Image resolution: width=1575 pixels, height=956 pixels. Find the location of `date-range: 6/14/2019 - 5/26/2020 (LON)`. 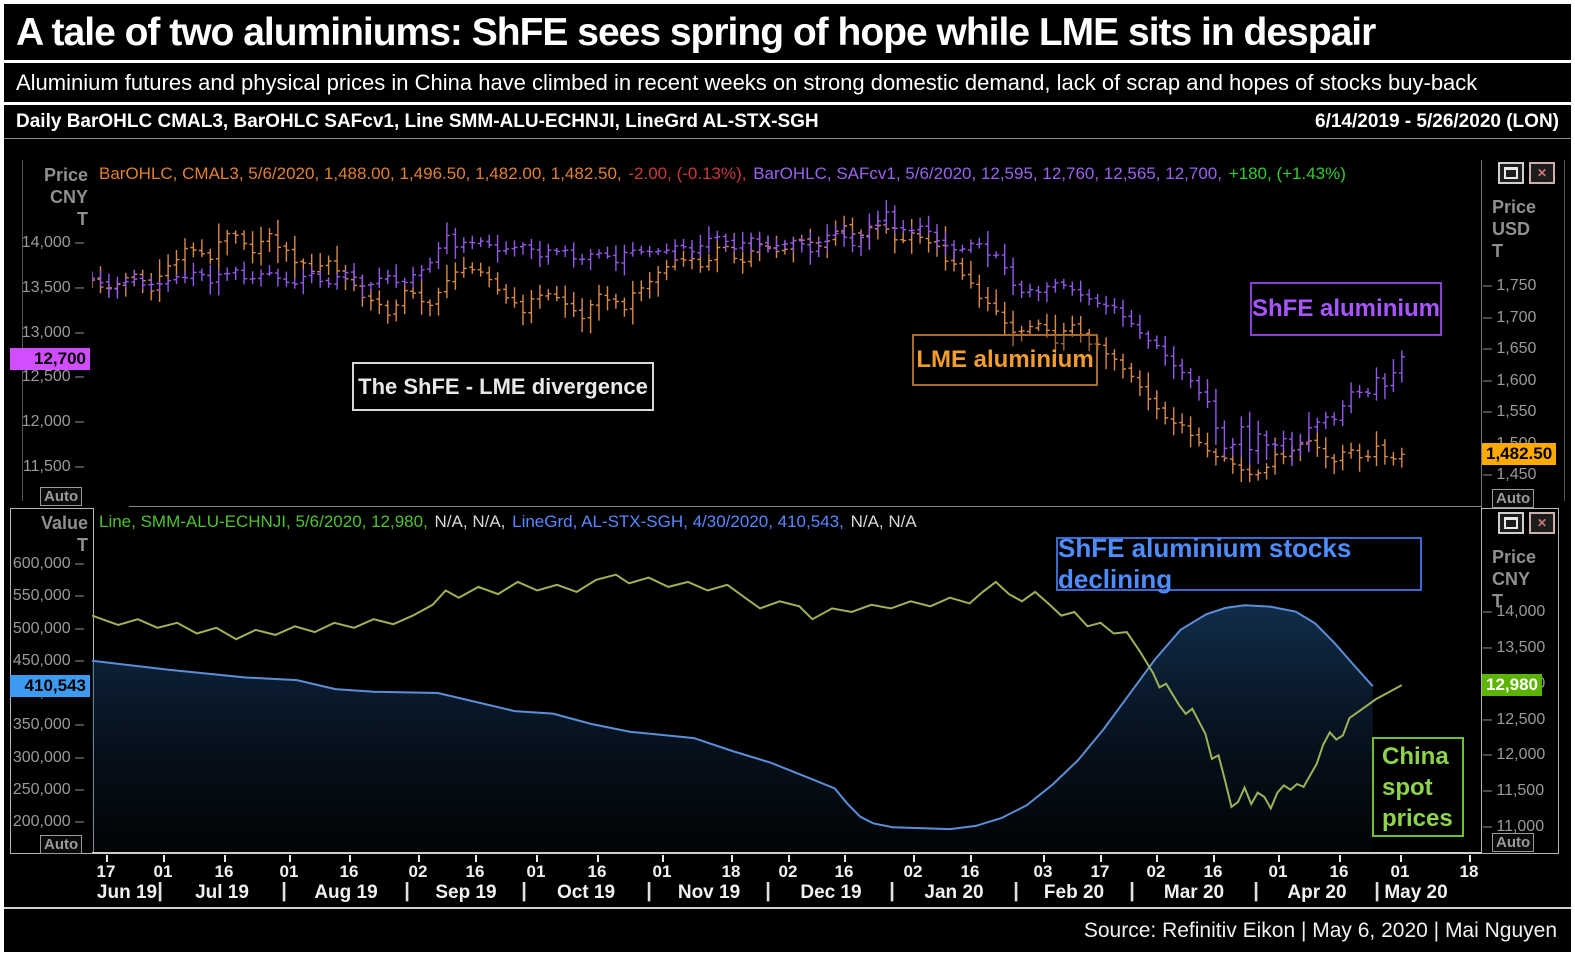

date-range: 6/14/2019 - 5/26/2020 (LON) is located at coordinates (1437, 121).